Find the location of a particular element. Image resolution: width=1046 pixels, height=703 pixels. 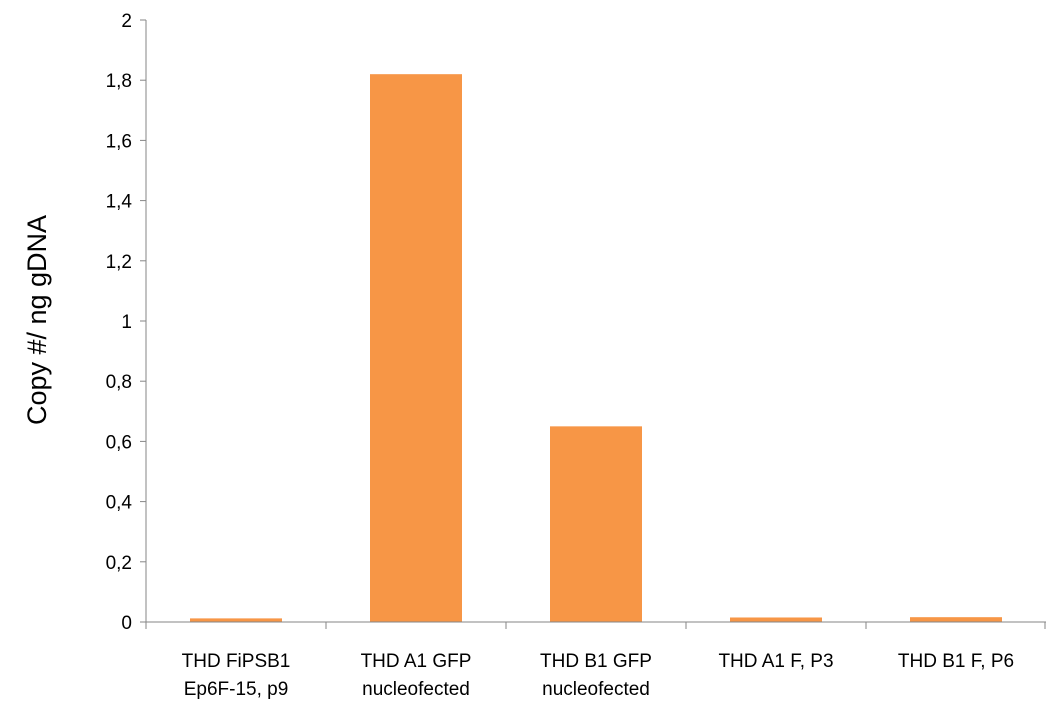

y-tick-label: 1 is located at coordinates (126, 322).